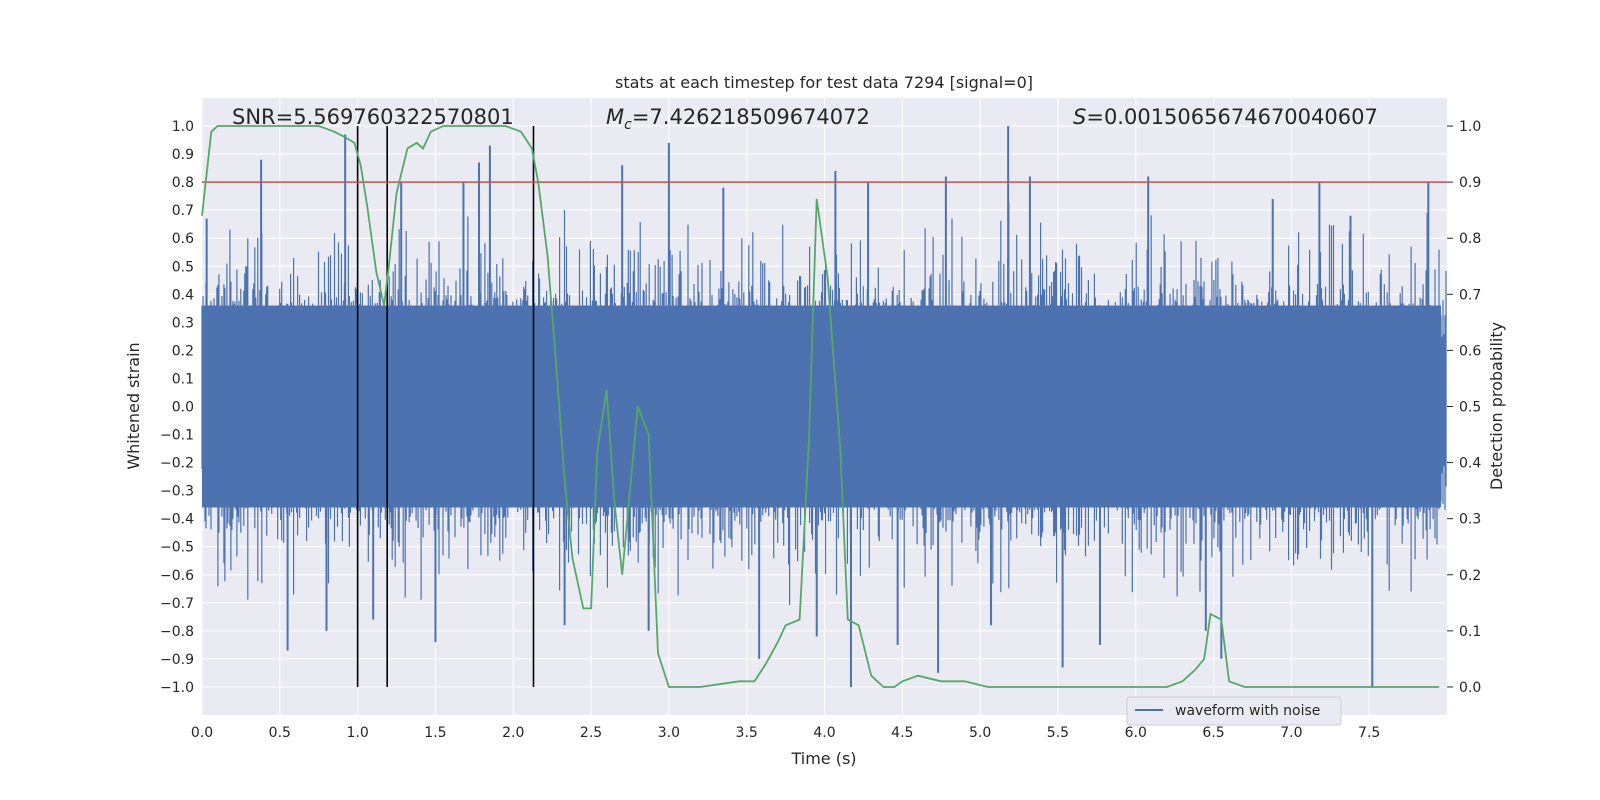  I want to click on x-tick-label-9: 4.5, so click(902, 733).